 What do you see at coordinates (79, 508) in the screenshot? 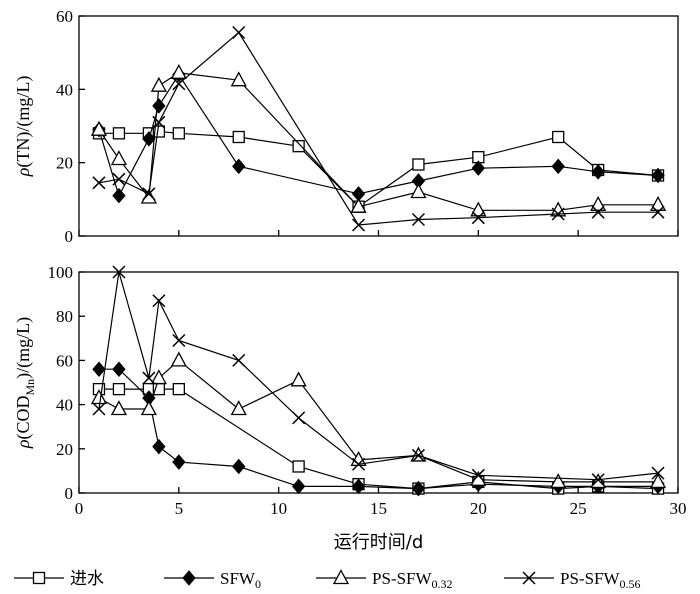
I see `x-tick-label: 0` at bounding box center [79, 508].